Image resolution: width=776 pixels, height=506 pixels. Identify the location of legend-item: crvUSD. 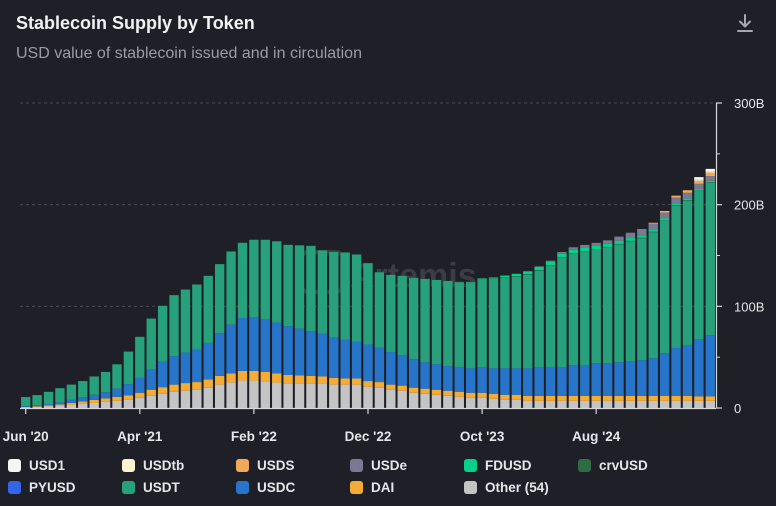
(613, 465).